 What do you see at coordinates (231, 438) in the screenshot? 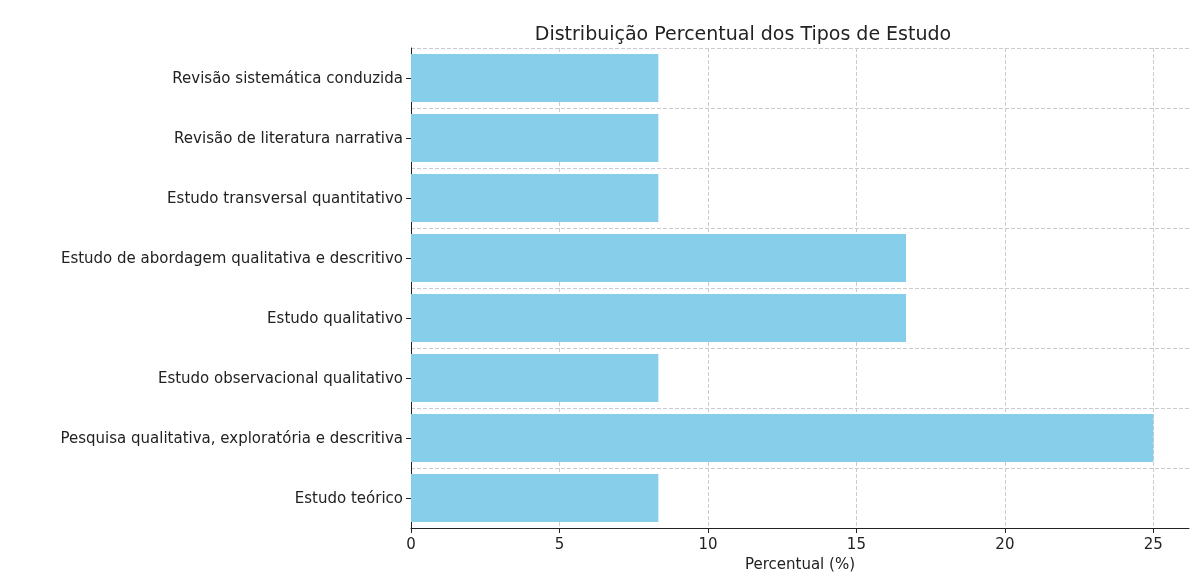
I see `y-tick-label: Pesquisa qualitativa, exploratória e descritiva` at bounding box center [231, 438].